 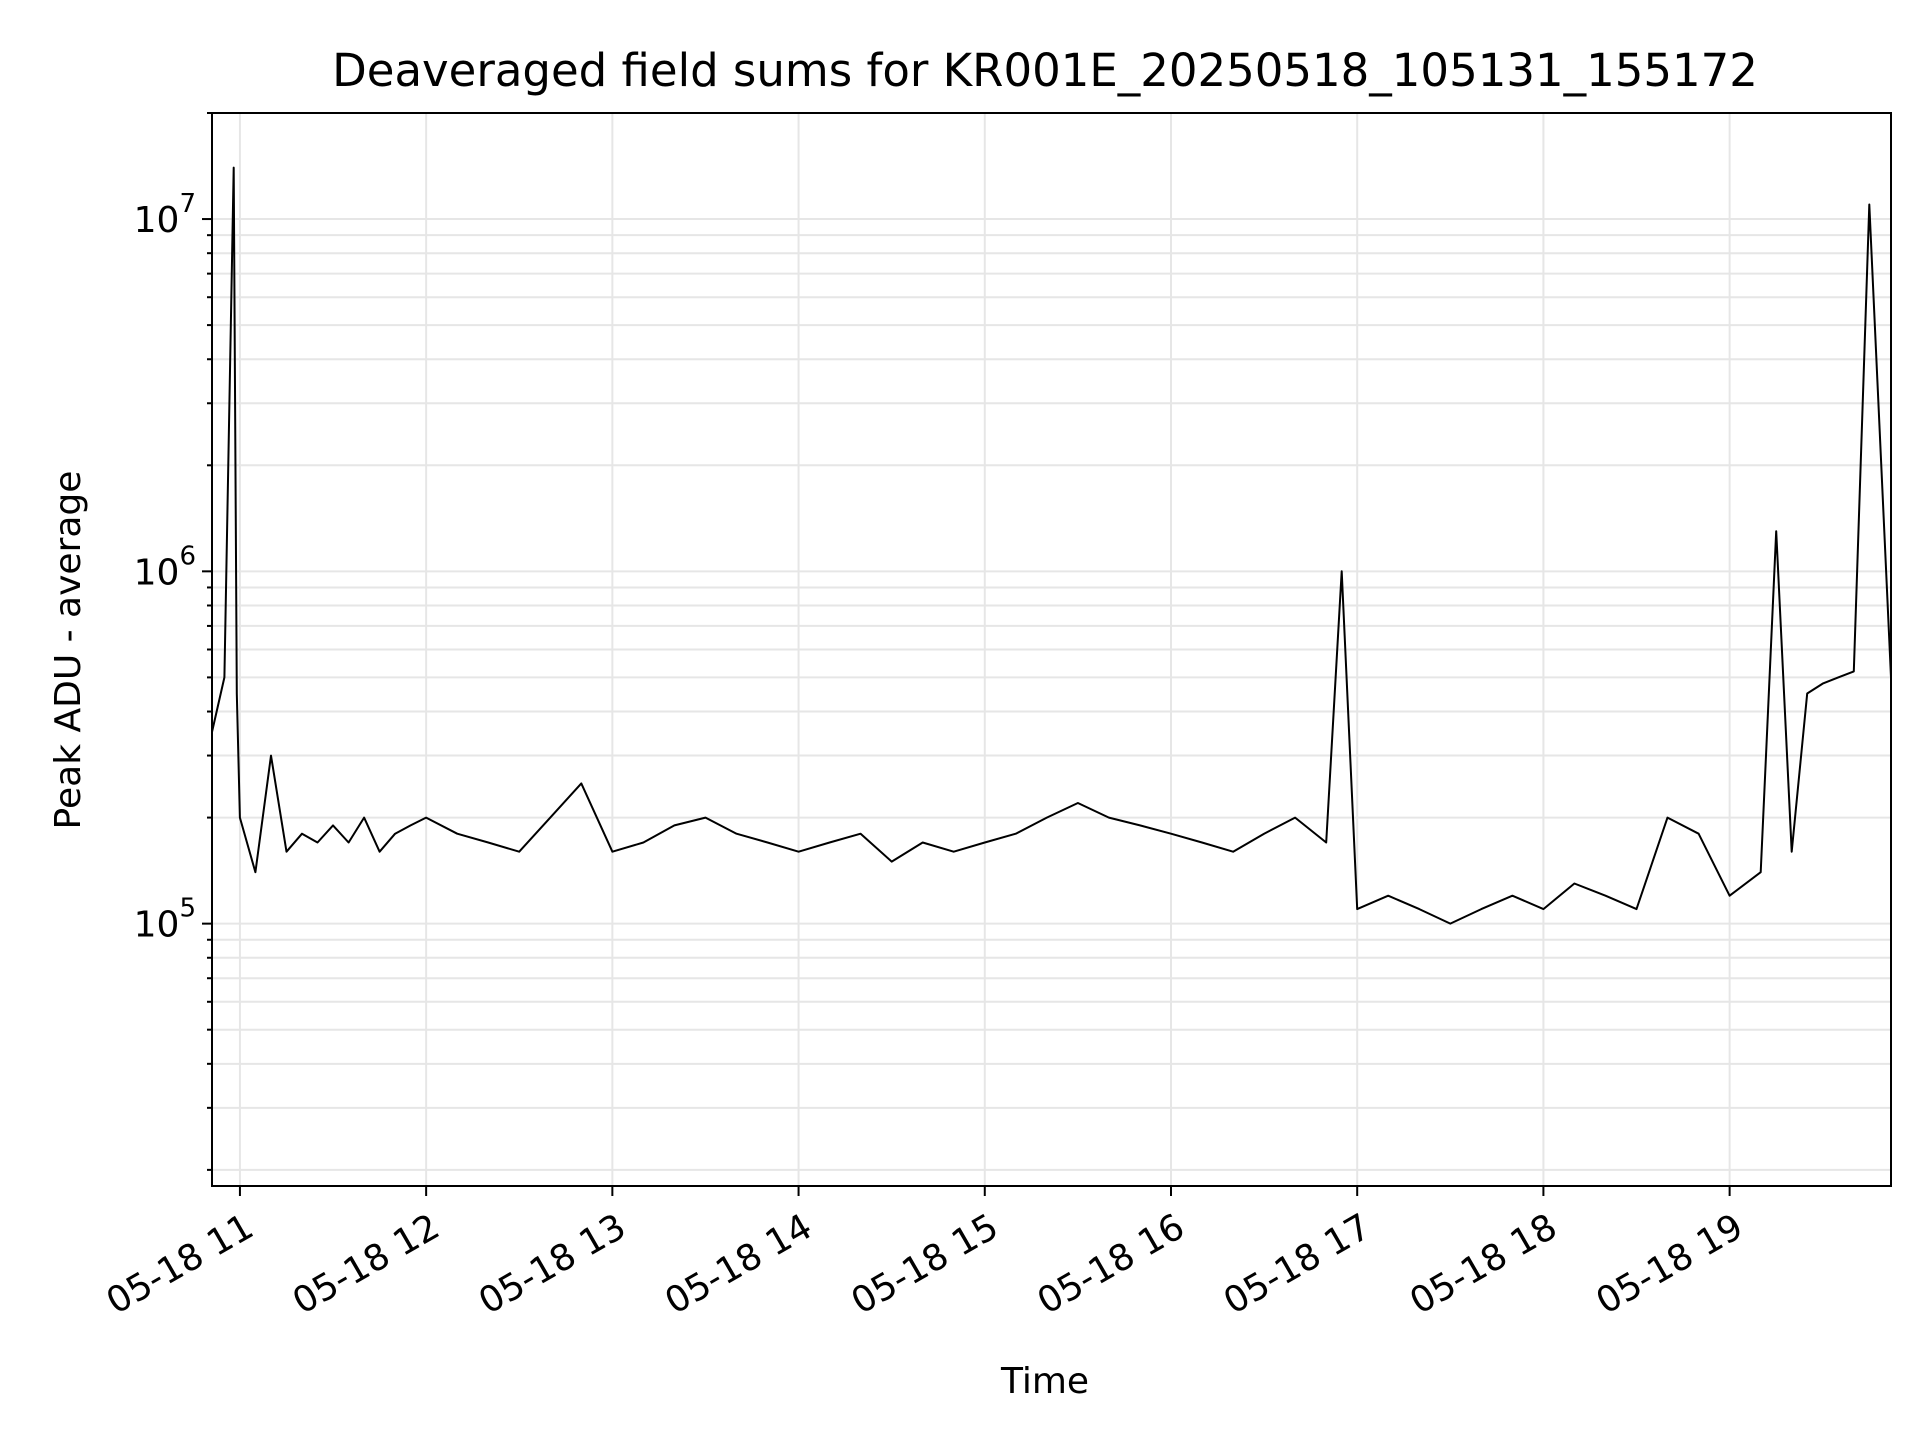 I want to click on y-tick-label: 10⁷, so click(x=165, y=215).